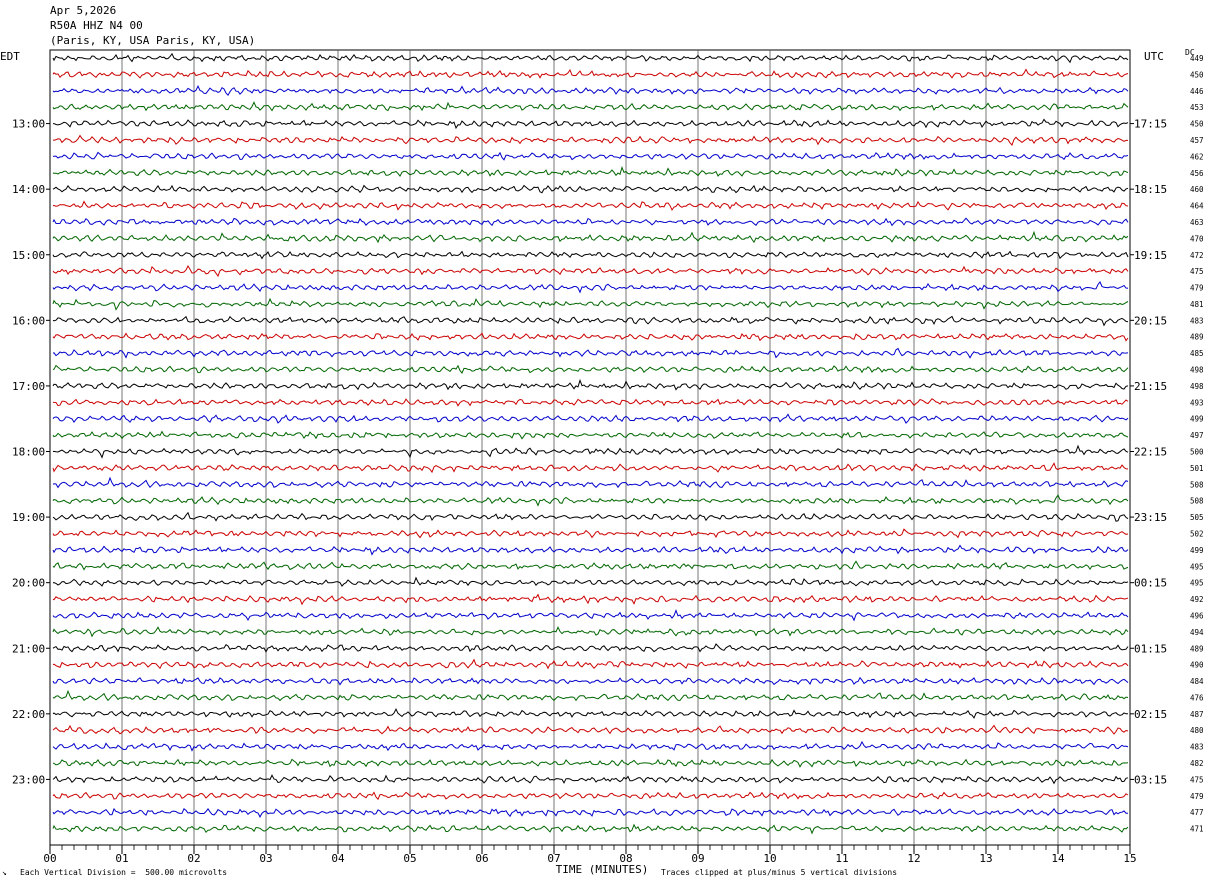 This screenshot has height=886, width=1210. I want to click on dc-offset-label: 463, so click(1197, 222).